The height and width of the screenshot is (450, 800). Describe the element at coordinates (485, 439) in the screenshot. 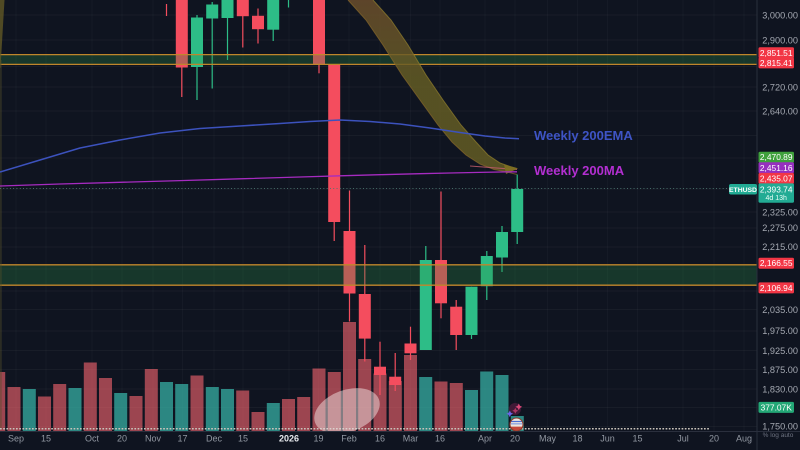

I see `svg-text: Apr` at that location.